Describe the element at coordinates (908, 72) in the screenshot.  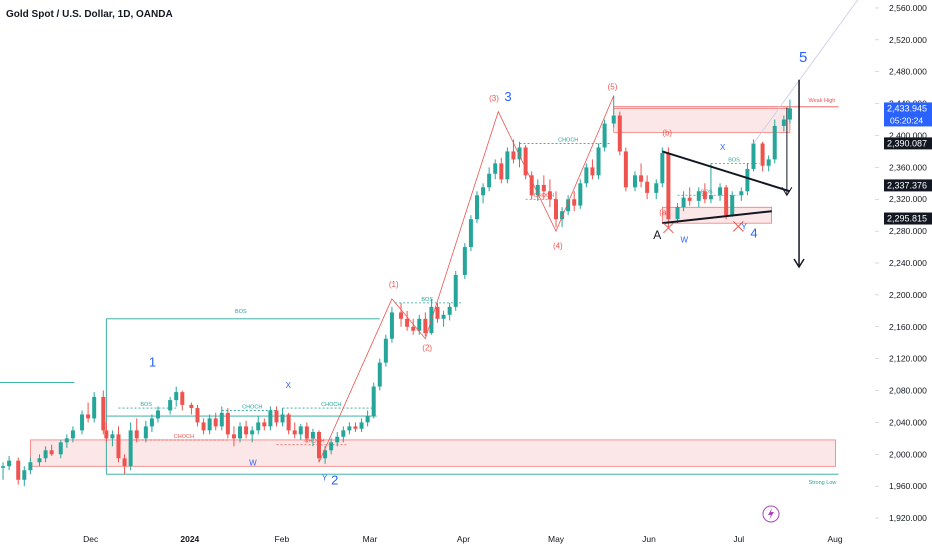
I see `y-tick-label: 2,480.000` at that location.